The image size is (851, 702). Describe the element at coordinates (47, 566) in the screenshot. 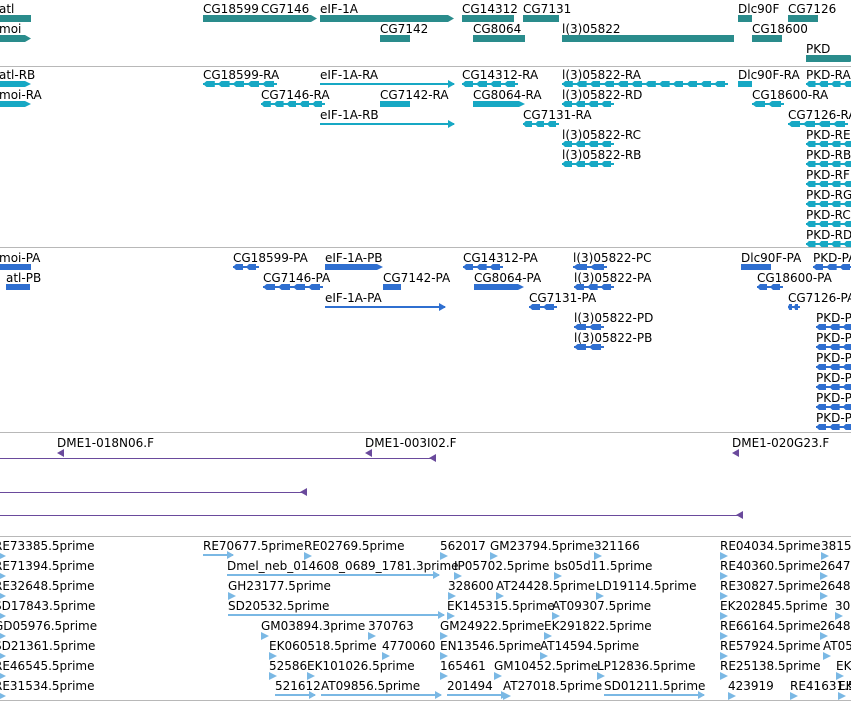

I see `label-re71394-5prime: RE71394.5prime` at that location.